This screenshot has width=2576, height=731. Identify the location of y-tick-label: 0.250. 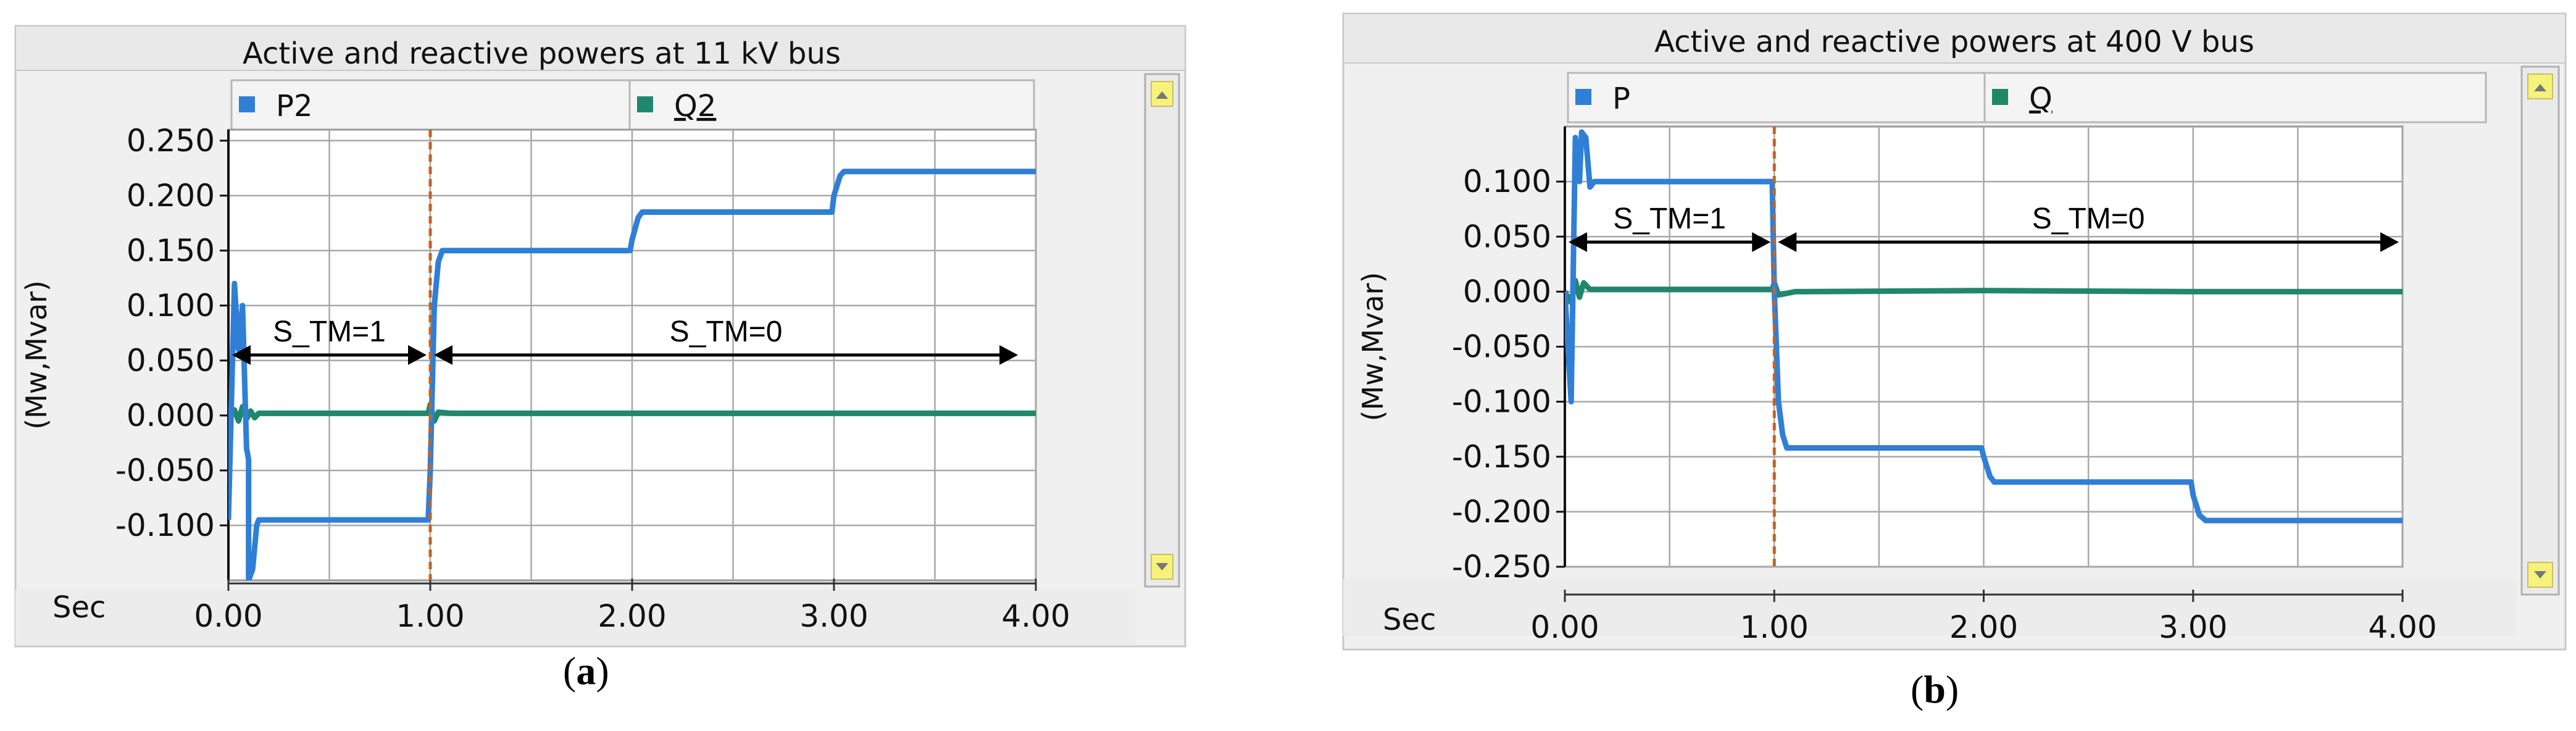
(171, 141).